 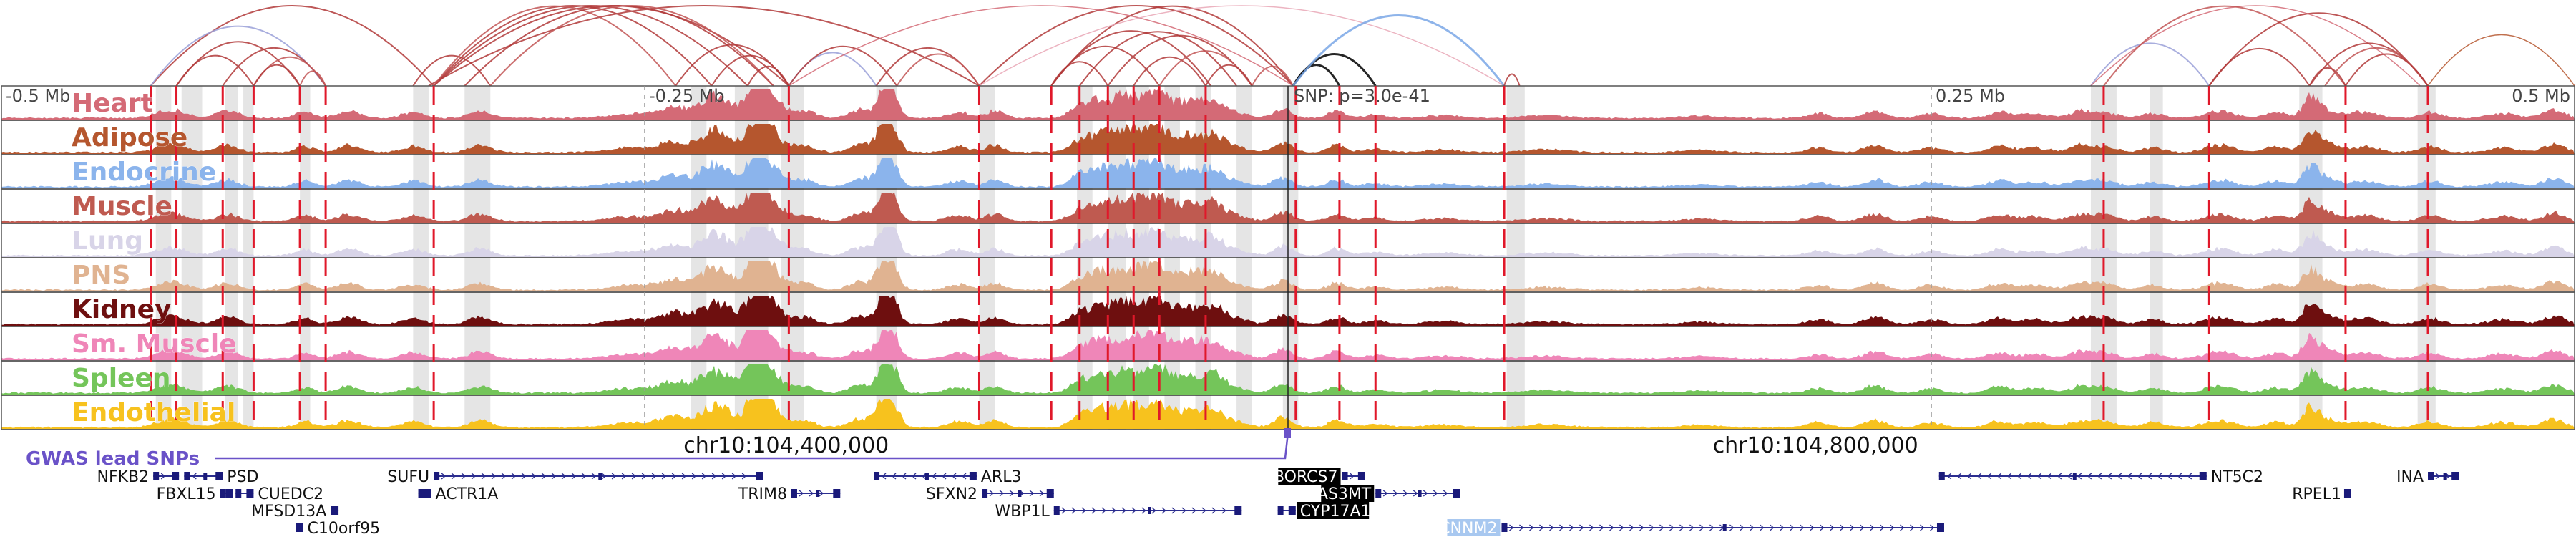 I want to click on axis-tick-label: -0.5 Mb, so click(x=38, y=96).